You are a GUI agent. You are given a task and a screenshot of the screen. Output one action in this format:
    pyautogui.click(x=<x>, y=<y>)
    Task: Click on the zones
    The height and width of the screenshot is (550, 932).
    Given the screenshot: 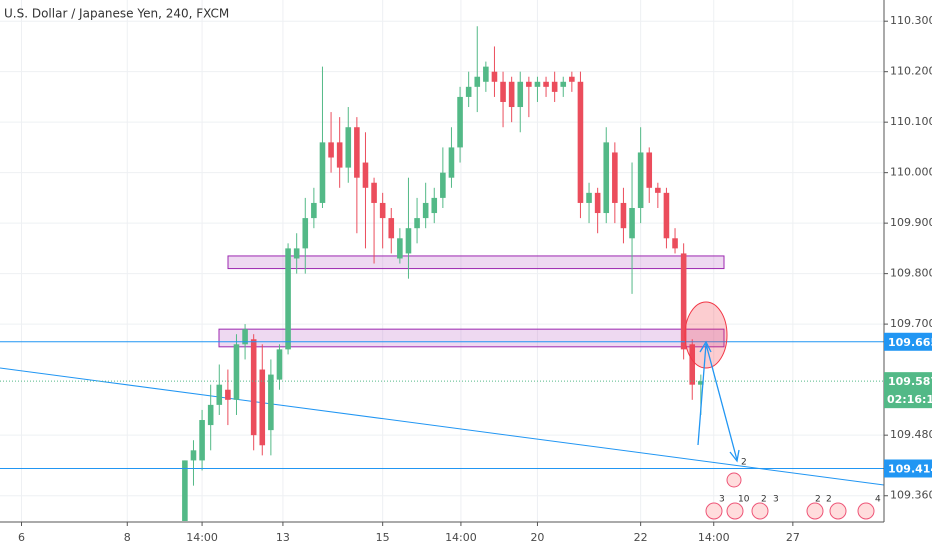 What is the action you would take?
    pyautogui.click(x=471, y=301)
    